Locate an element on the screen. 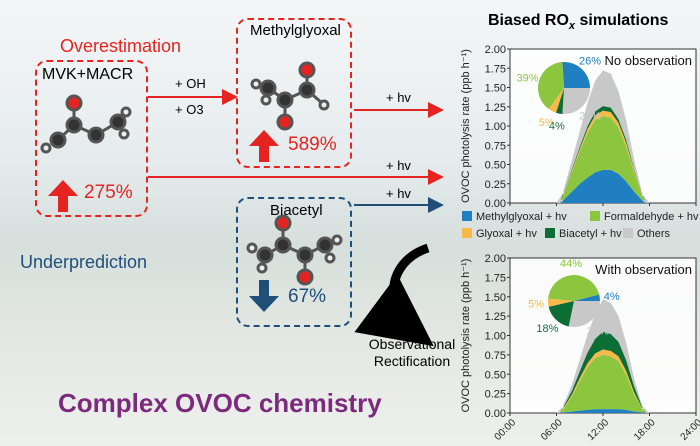 This screenshot has width=700, height=446. panel-title-sub: x is located at coordinates (572, 26).